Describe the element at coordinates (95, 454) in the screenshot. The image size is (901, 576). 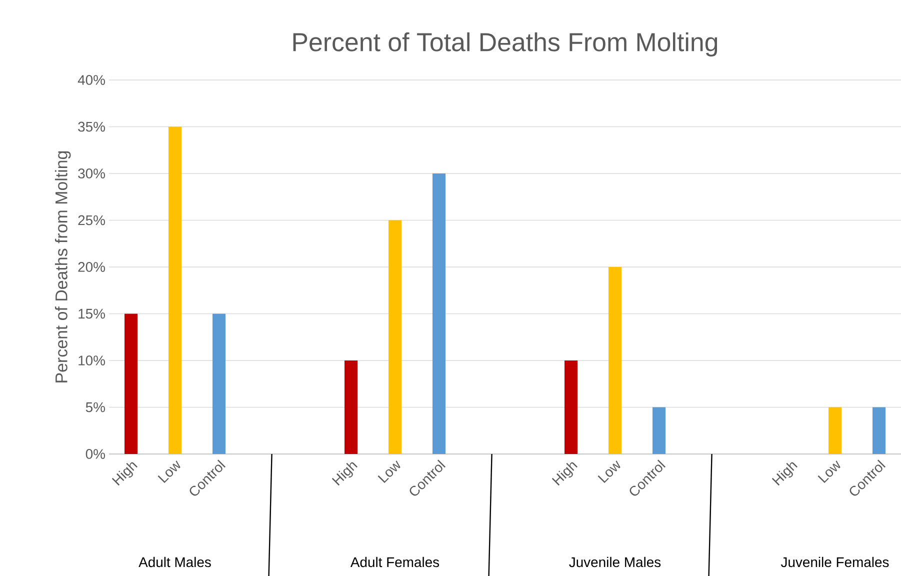
I see `y-tick-label: 0%` at that location.